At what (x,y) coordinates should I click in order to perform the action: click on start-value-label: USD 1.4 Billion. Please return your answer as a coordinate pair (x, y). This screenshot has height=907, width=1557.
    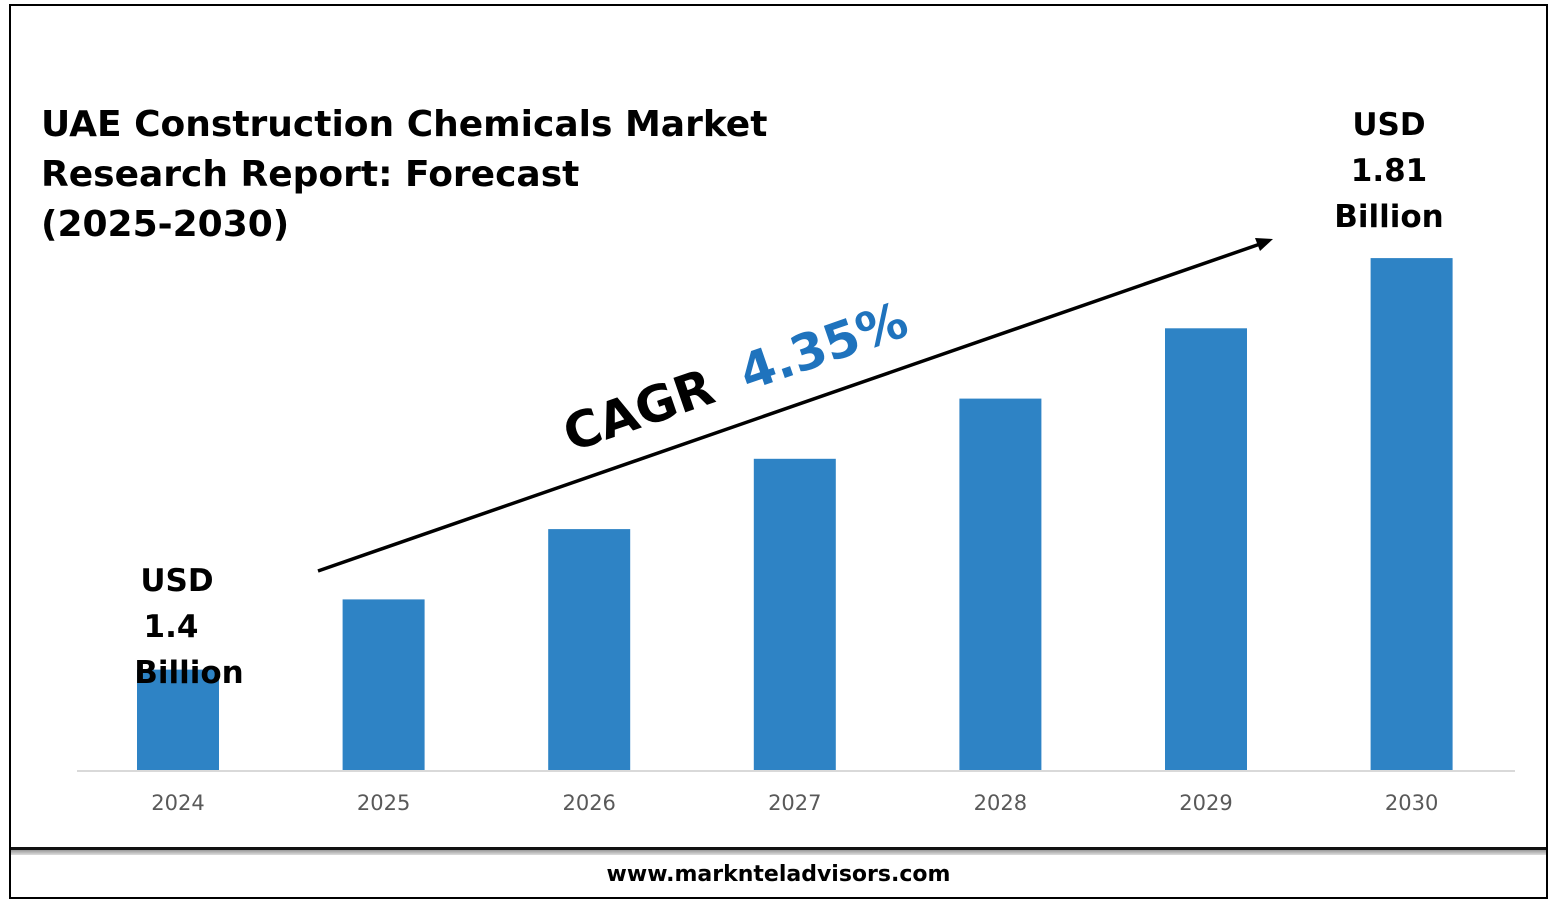
    Looking at the image, I should click on (177, 627).